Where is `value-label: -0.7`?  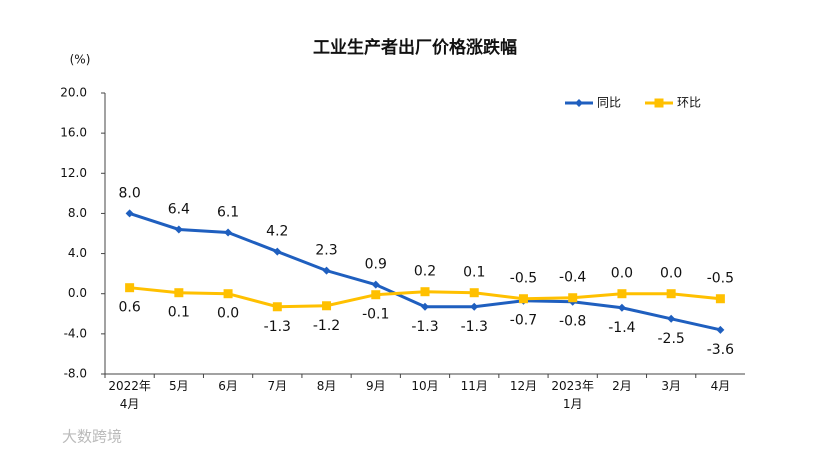
value-label: -0.7 is located at coordinates (523, 321).